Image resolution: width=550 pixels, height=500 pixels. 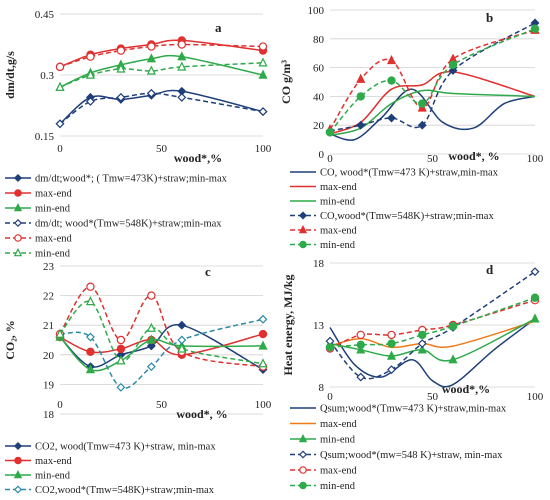 What do you see at coordinates (198, 158) in the screenshot?
I see `x-axis-label: wood*,%` at bounding box center [198, 158].